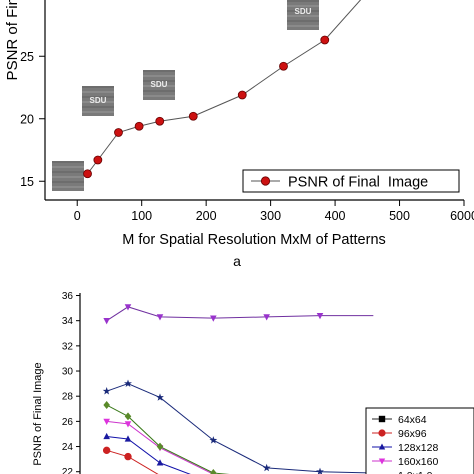 This screenshot has height=474, width=474. Describe the element at coordinates (237, 261) in the screenshot. I see `a-panel-label: a` at that location.